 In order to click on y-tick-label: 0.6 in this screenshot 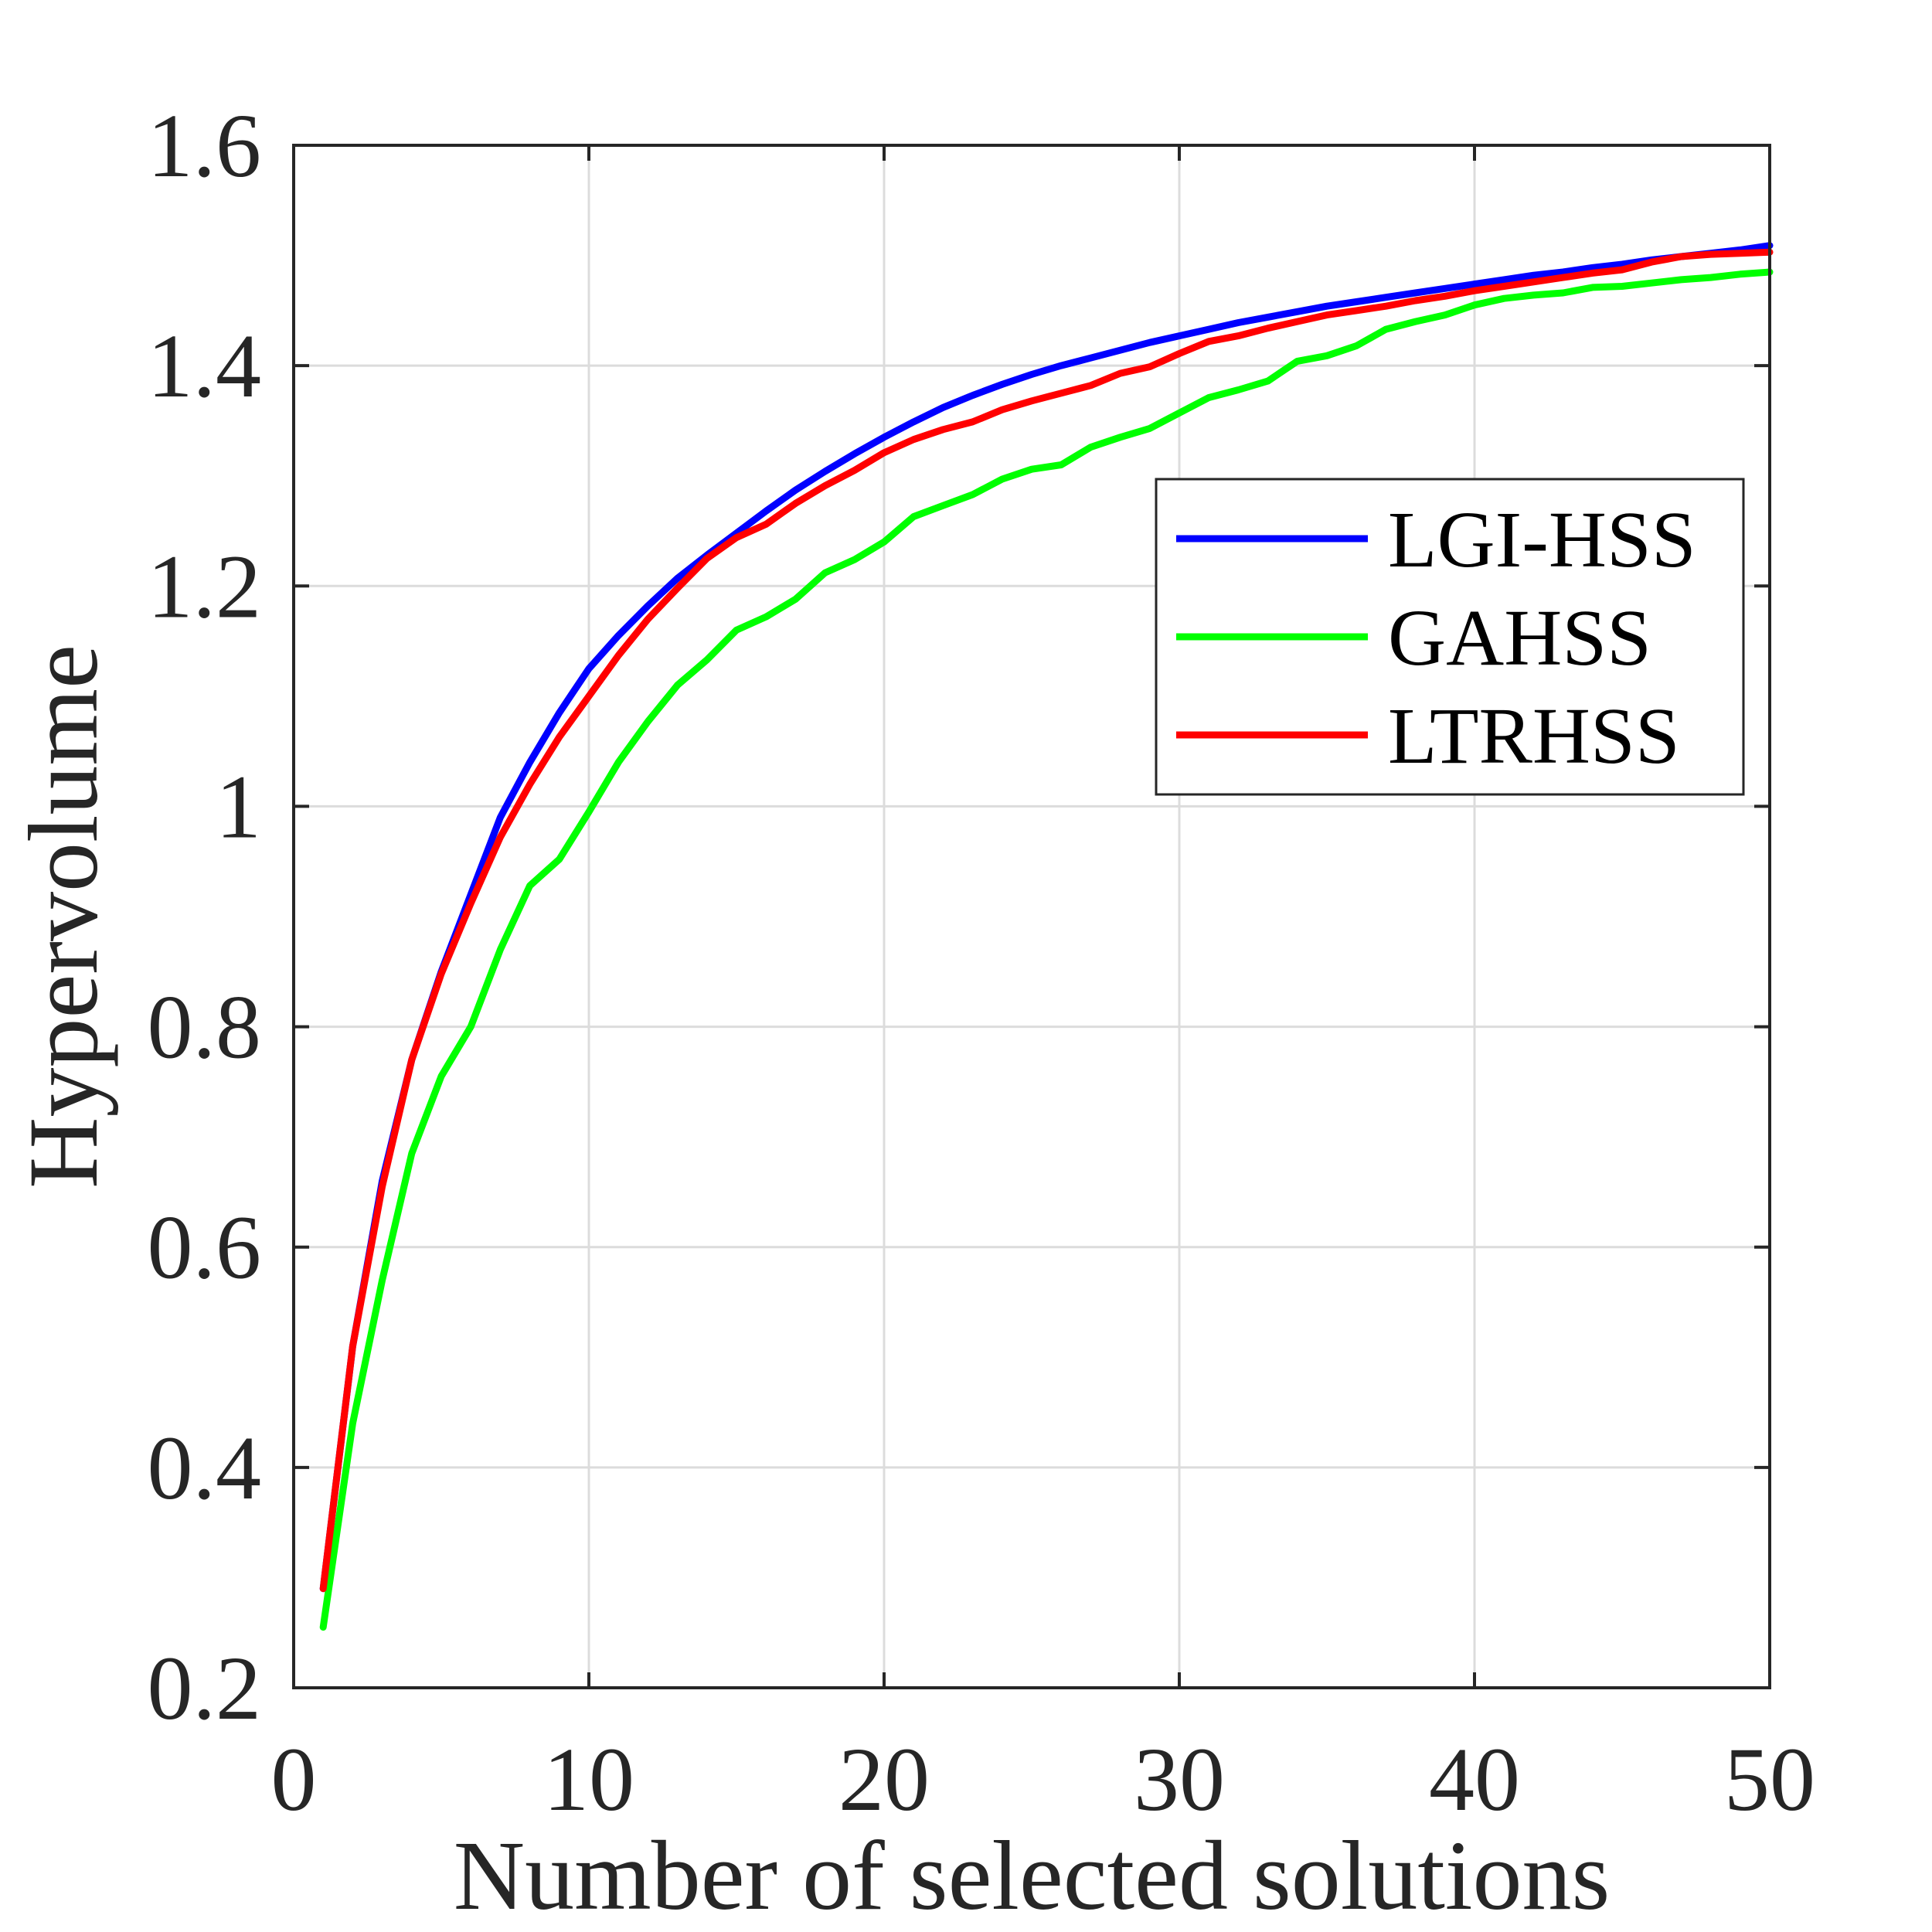, I will do `click(205, 1248)`.